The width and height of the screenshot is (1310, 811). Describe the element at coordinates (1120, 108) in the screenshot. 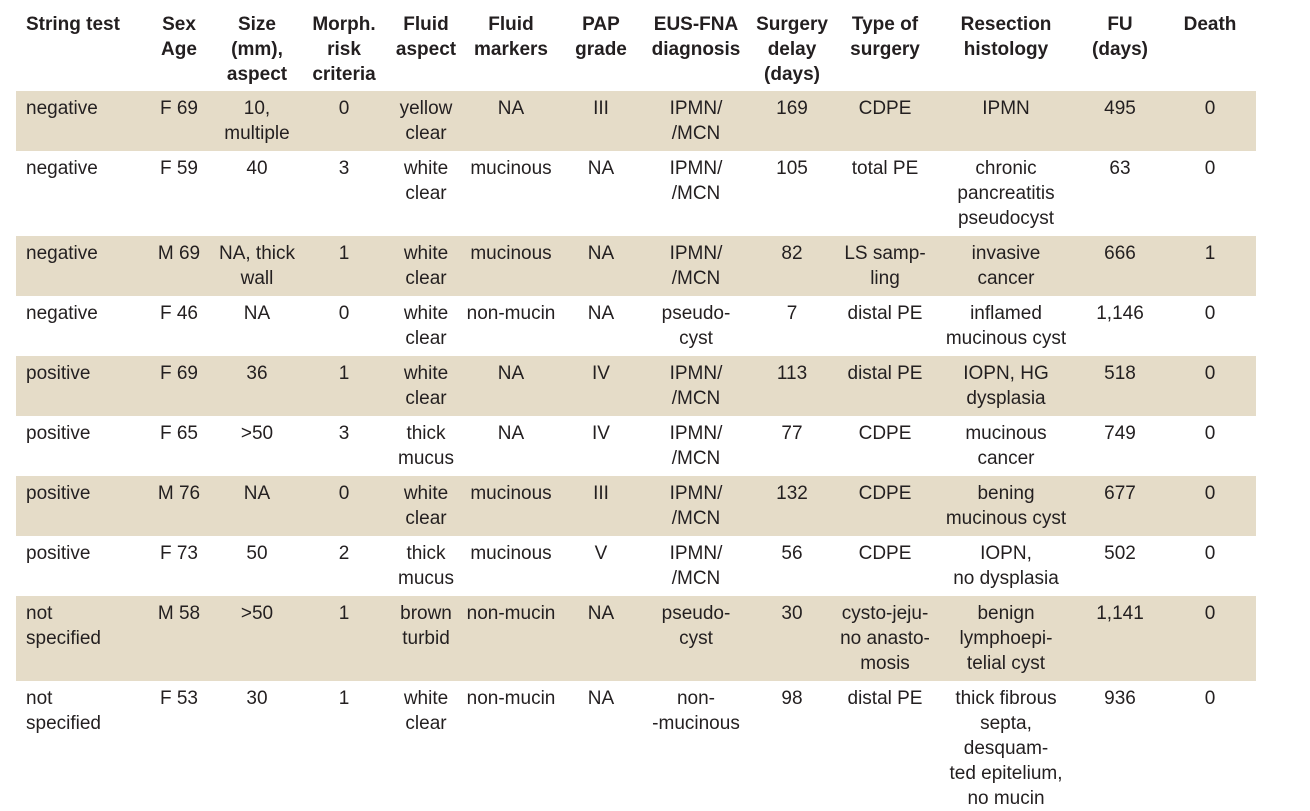

I see `cell-text: 495` at that location.